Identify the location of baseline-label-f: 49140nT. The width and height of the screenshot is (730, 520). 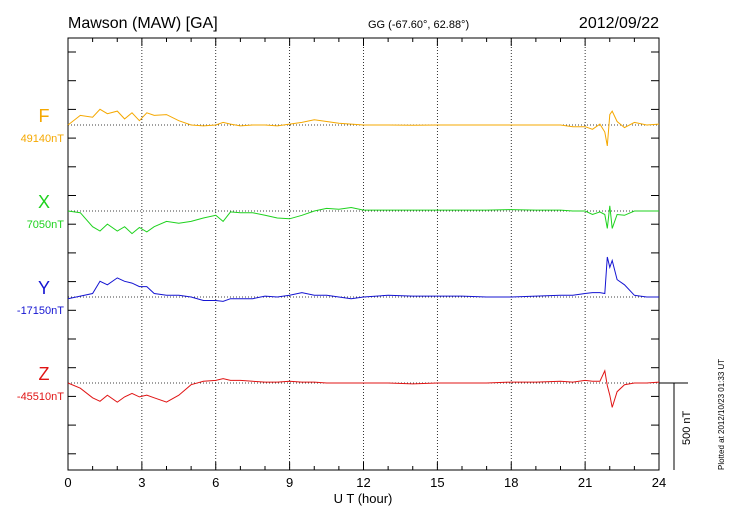
(43, 139).